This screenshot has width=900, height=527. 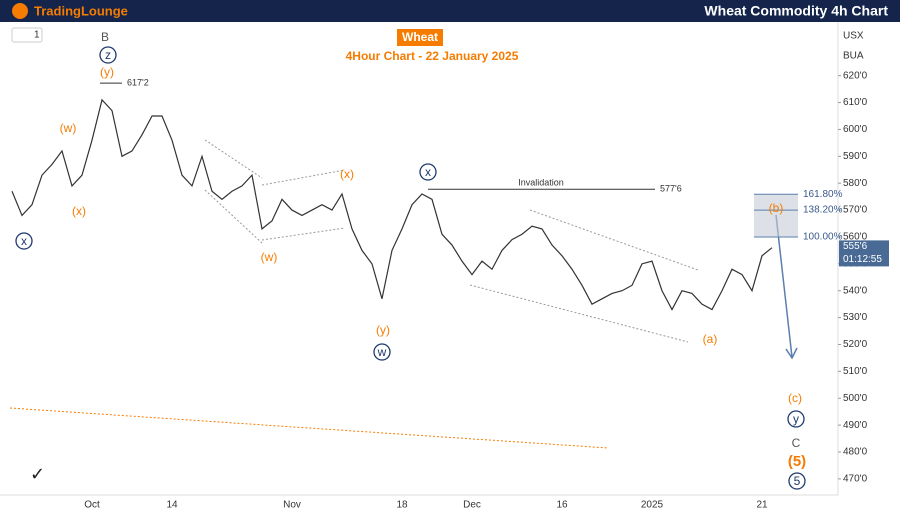 I want to click on y-tick-label: 490'0, so click(x=855, y=425).